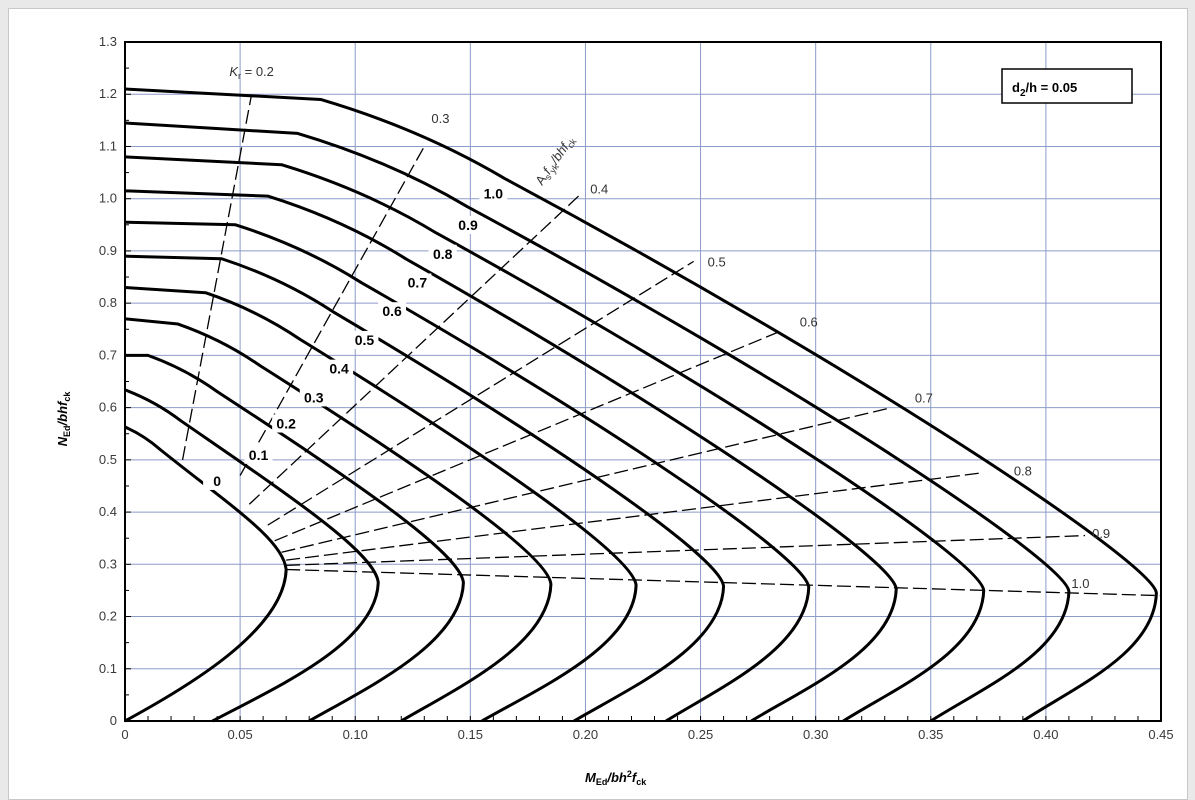  I want to click on curve-label: 0.4, so click(339, 369).